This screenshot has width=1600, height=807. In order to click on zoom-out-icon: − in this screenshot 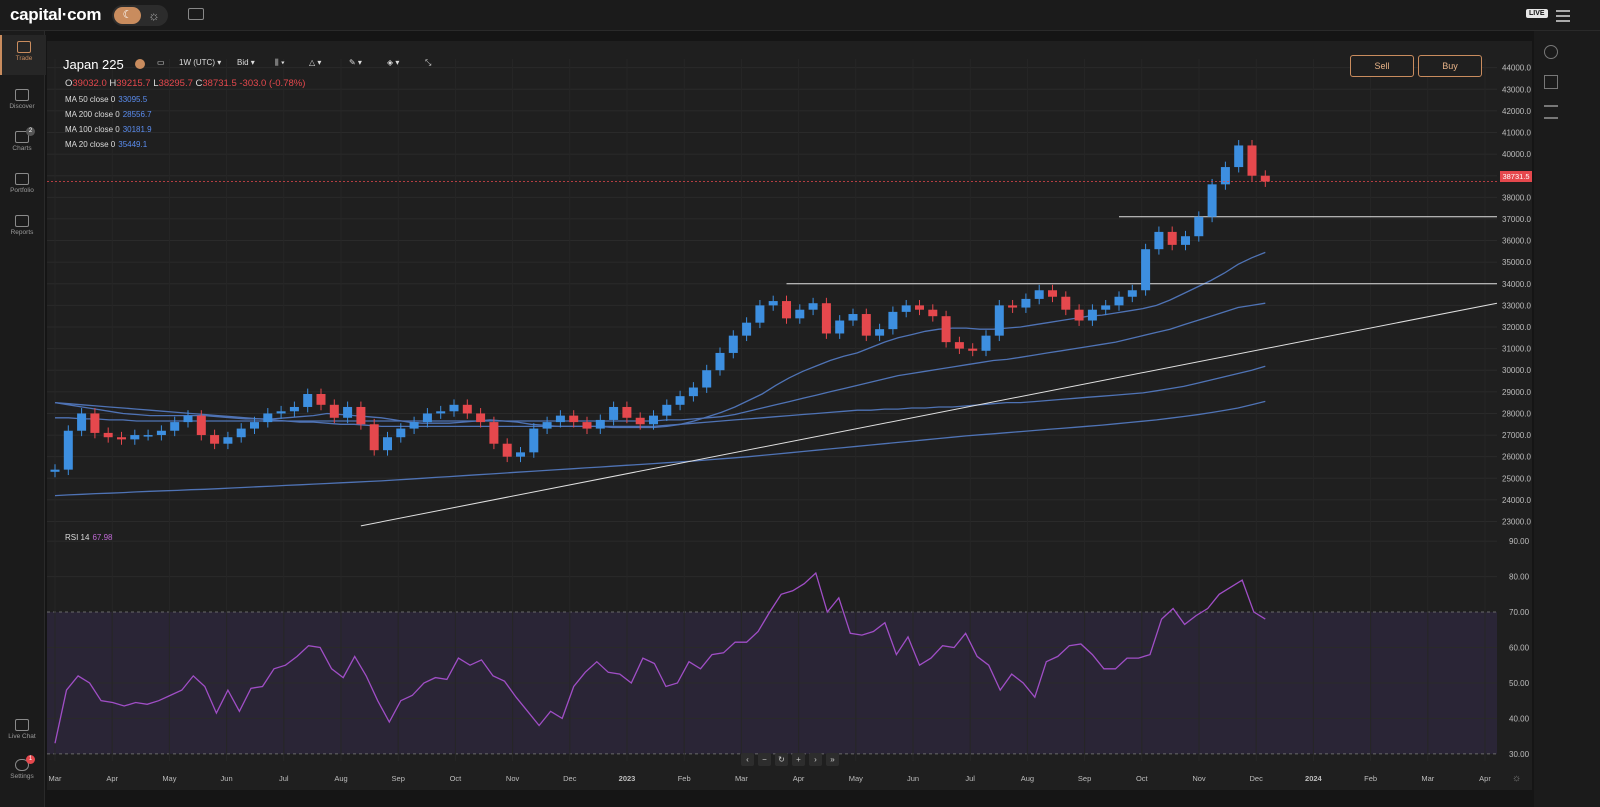, I will do `click(764, 759)`.